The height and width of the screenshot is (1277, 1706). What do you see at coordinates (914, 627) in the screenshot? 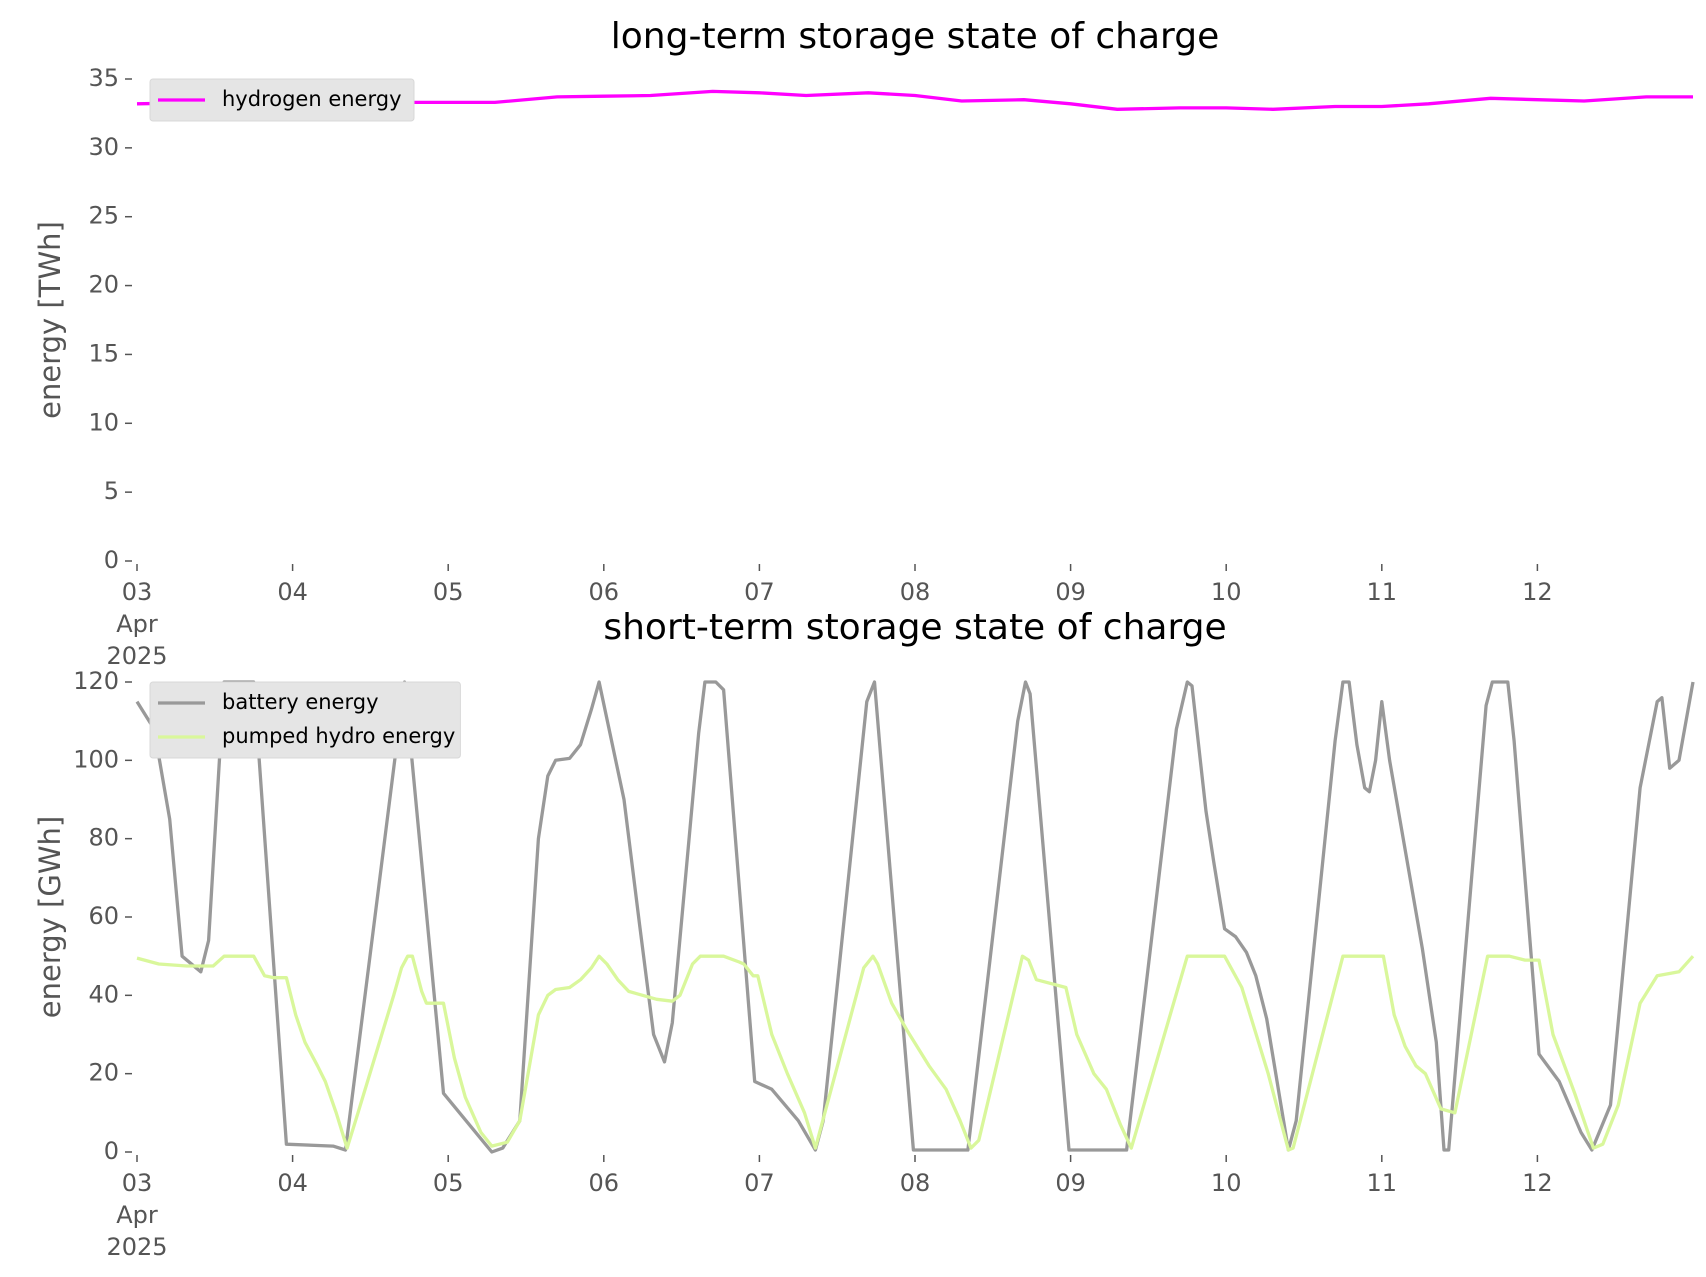
I see `chart-title: short-term storage state of charge` at bounding box center [914, 627].